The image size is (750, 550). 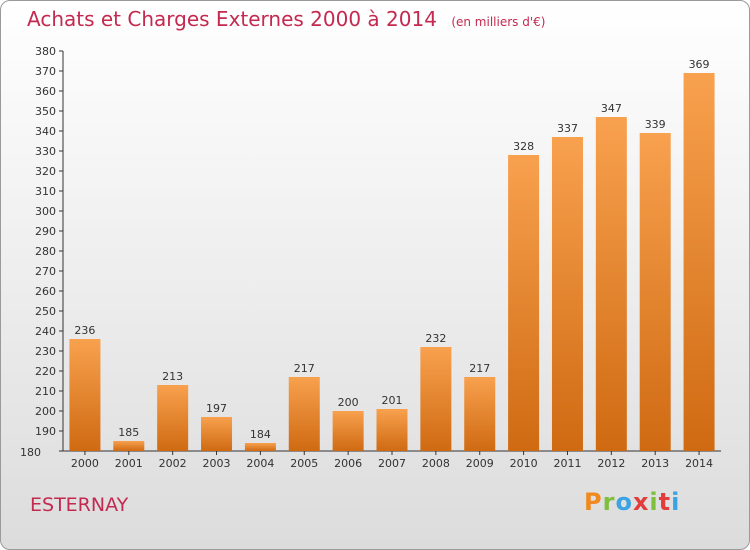 What do you see at coordinates (45, 211) in the screenshot?
I see `y-tick-label: 300` at bounding box center [45, 211].